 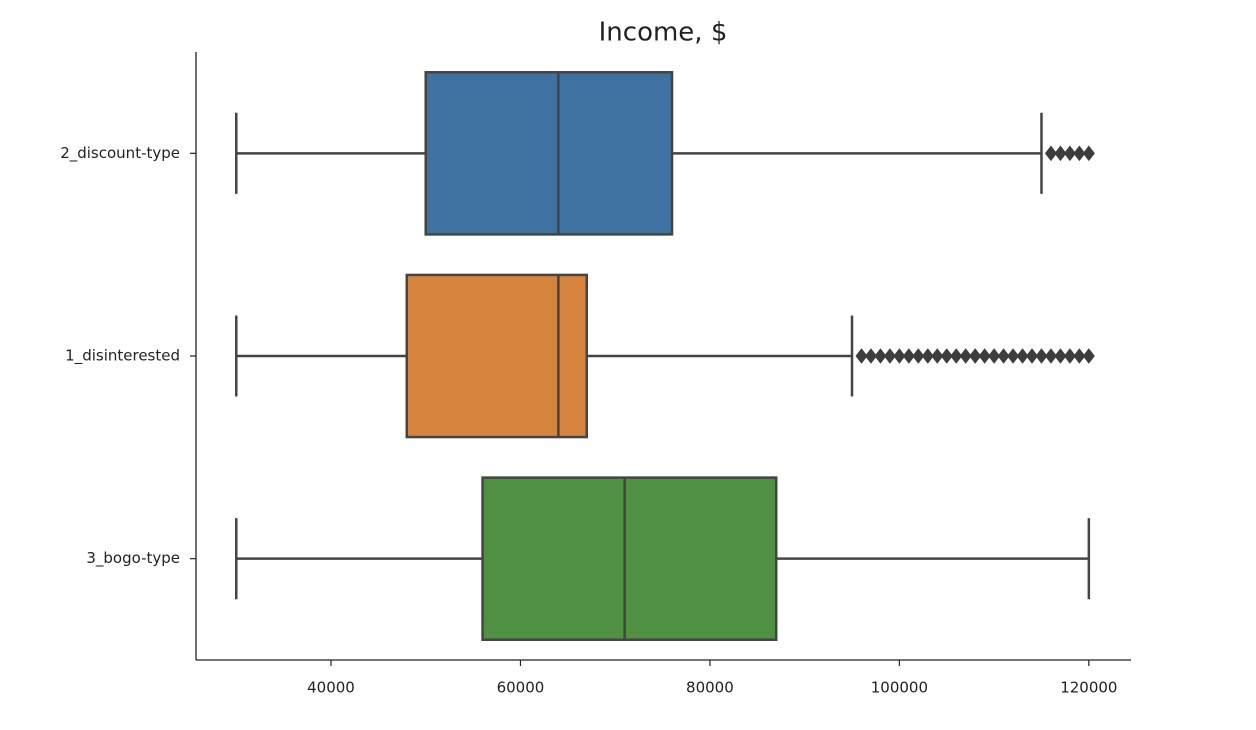 What do you see at coordinates (710, 688) in the screenshot?
I see `x-tick-label: 80000` at bounding box center [710, 688].